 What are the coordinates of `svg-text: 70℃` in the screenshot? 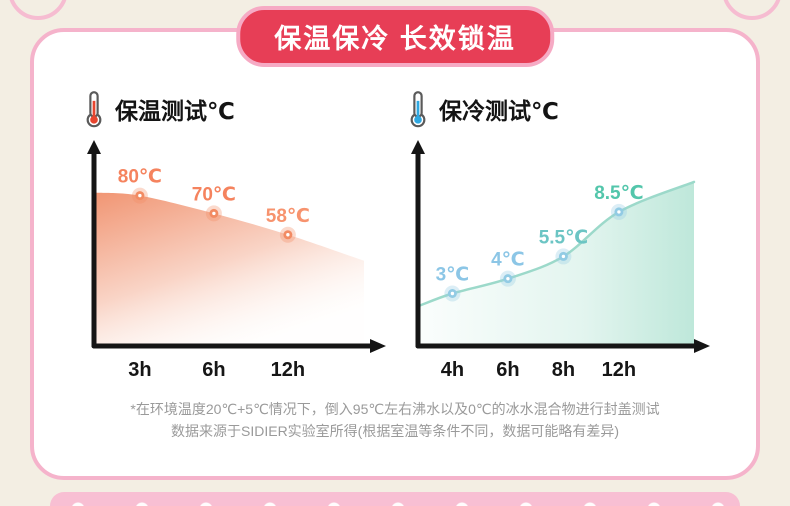 It's located at (214, 194).